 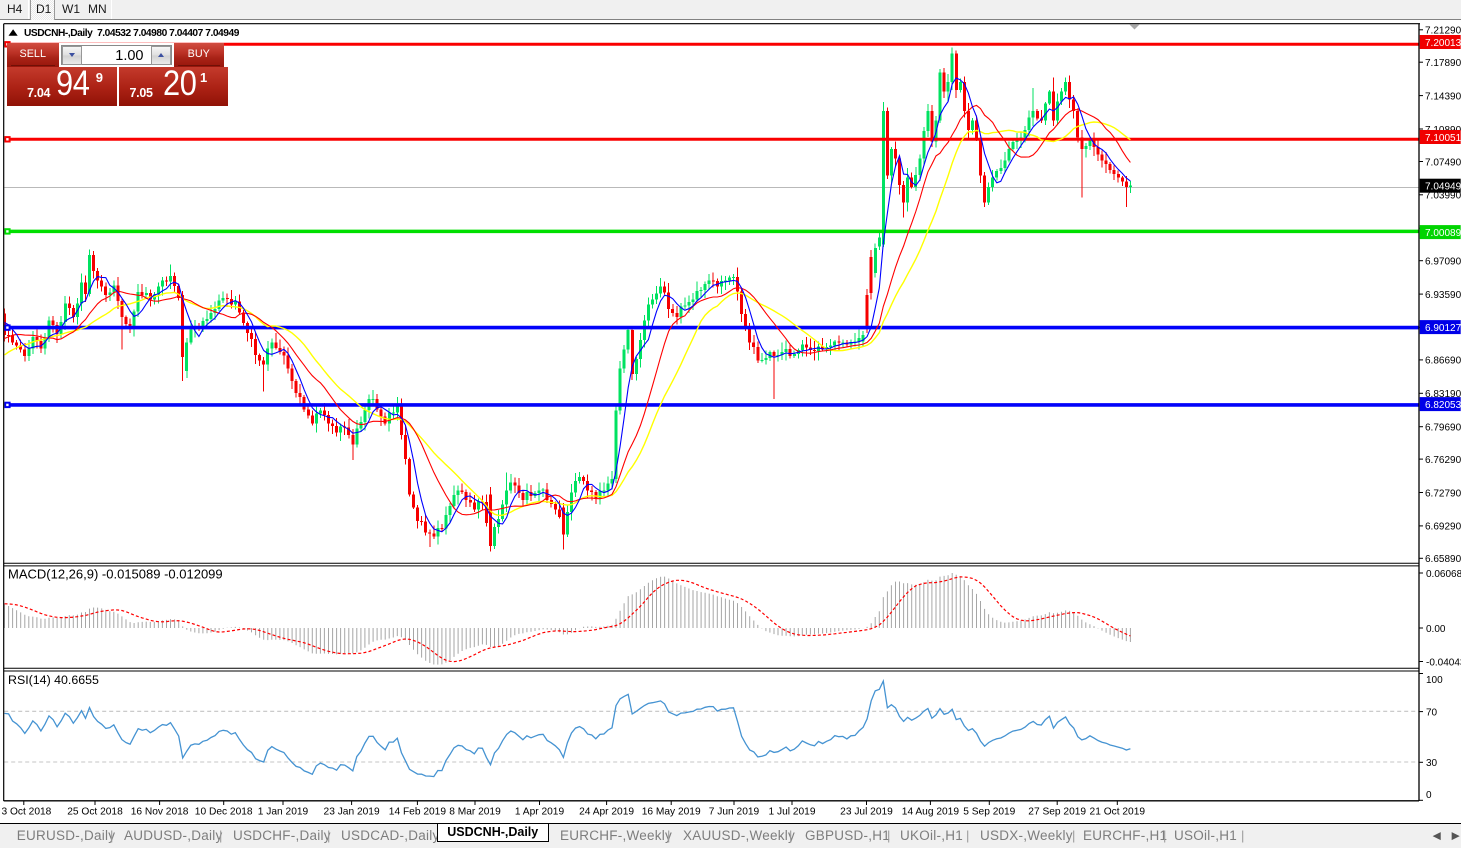 I want to click on svg-text: 5 Sep 2019, so click(x=989, y=812).